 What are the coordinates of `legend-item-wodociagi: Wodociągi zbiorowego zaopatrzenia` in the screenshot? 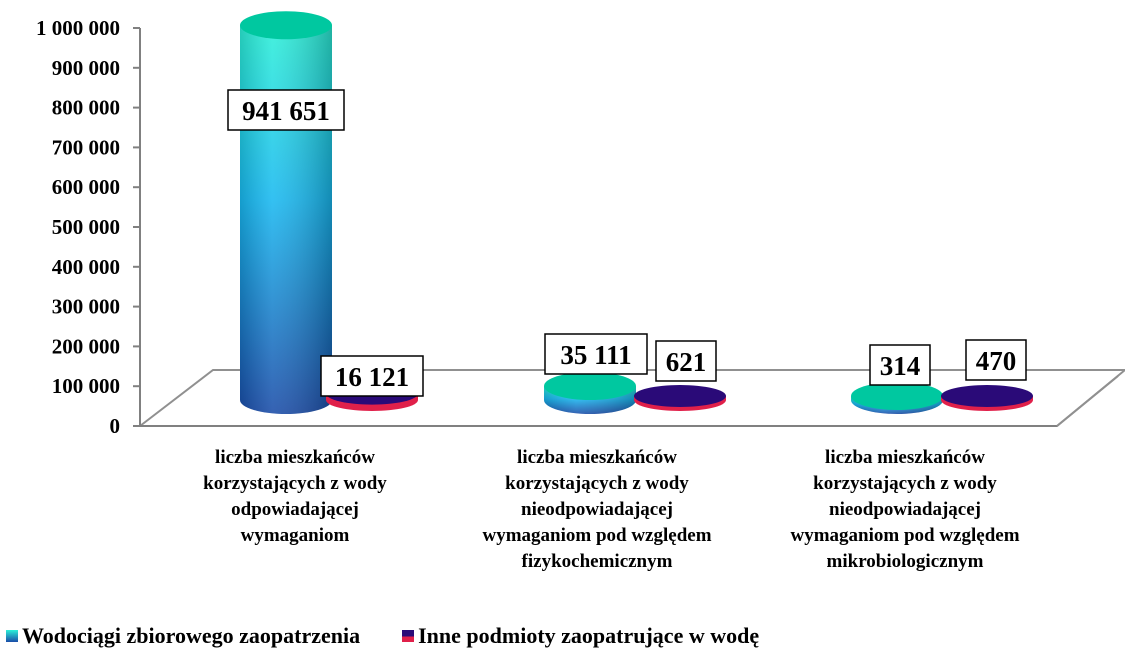 It's located at (183, 636).